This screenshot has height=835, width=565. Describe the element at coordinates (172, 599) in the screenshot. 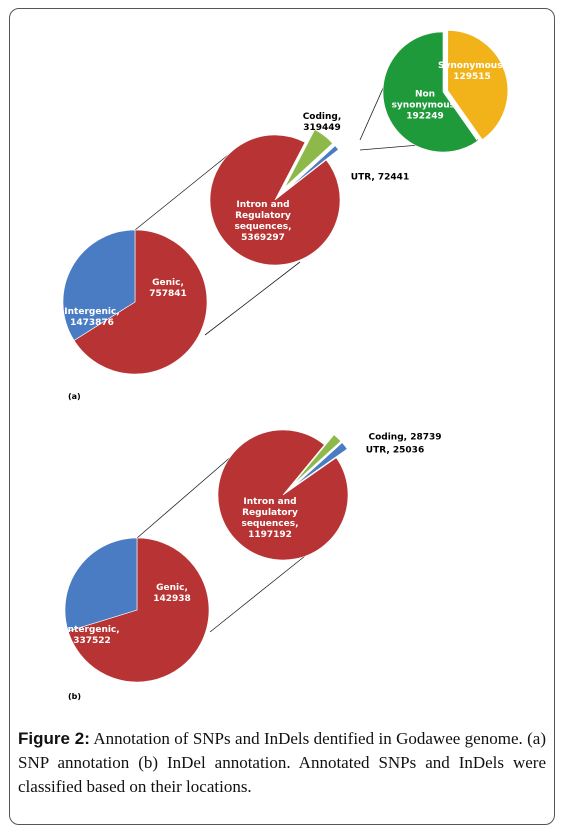

I see `slice-value: 142938` at that location.